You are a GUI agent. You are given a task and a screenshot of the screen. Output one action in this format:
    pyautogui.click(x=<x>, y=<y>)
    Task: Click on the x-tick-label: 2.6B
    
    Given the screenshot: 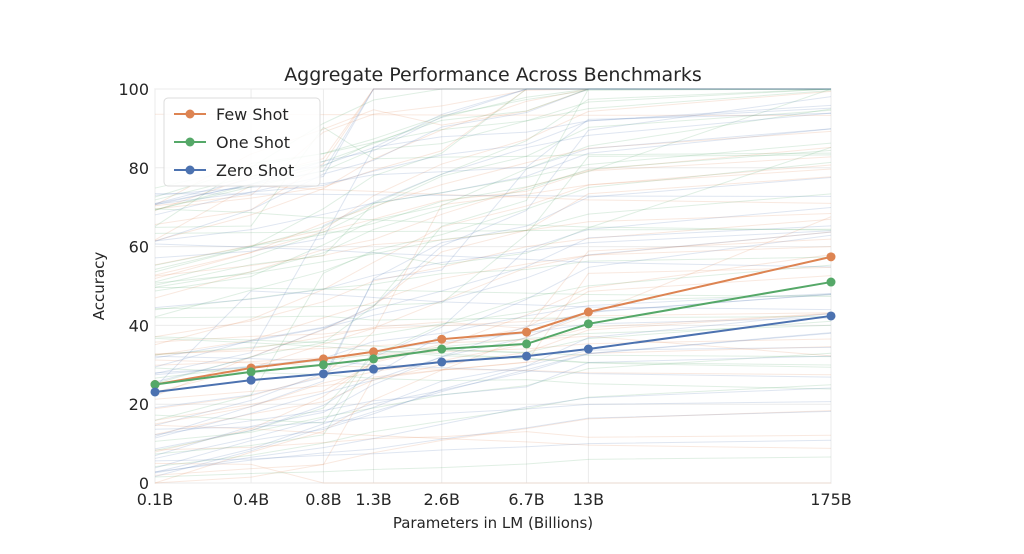 What is the action you would take?
    pyautogui.click(x=442, y=499)
    